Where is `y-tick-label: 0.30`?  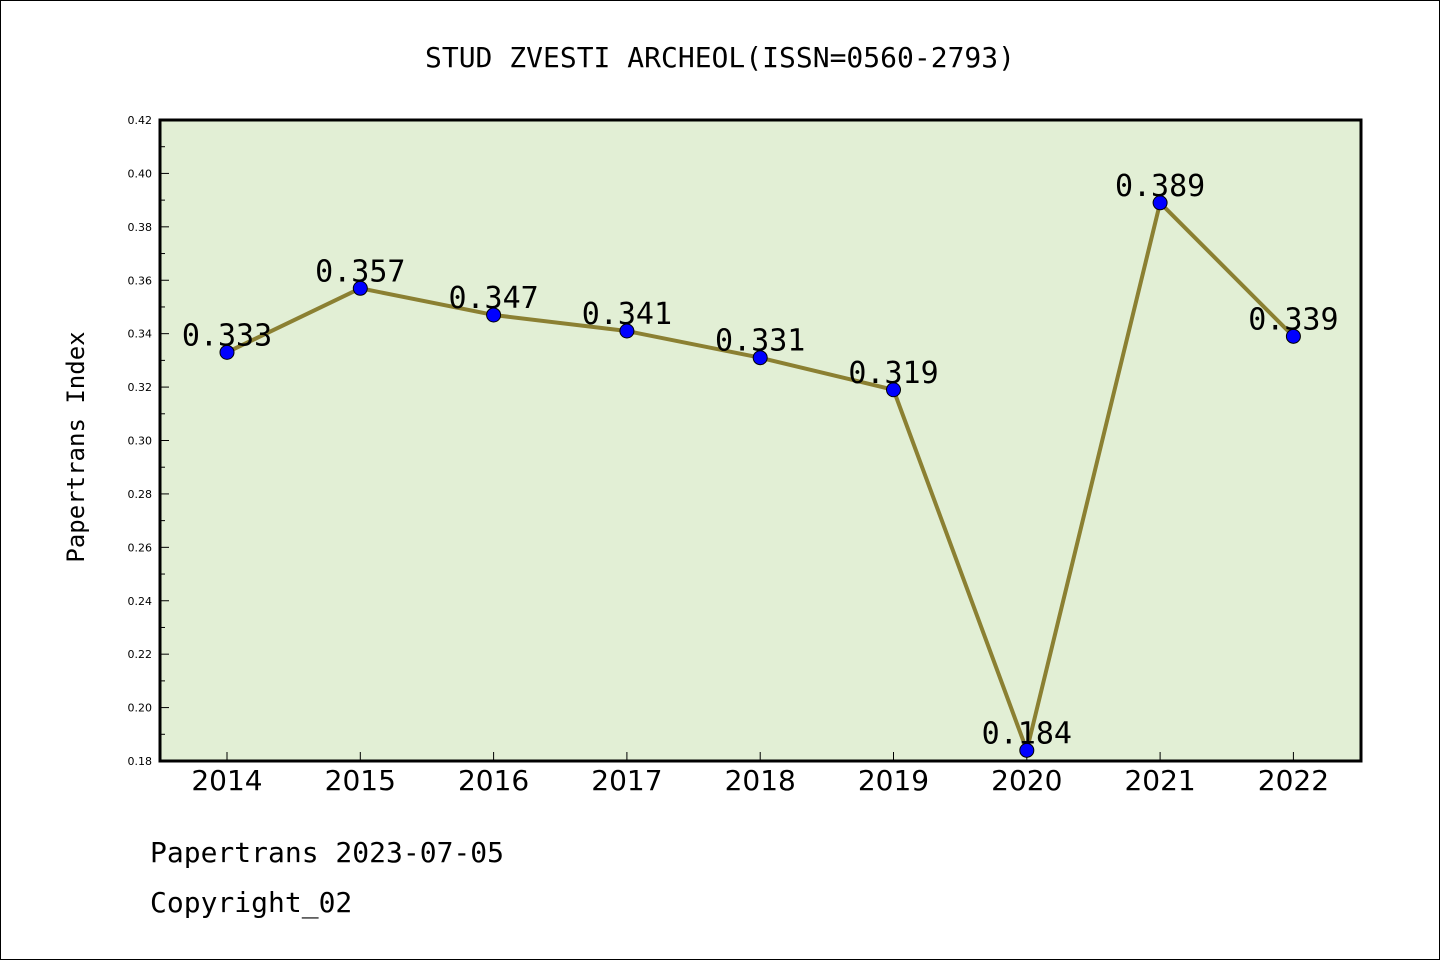 y-tick-label: 0.30 is located at coordinates (140, 441).